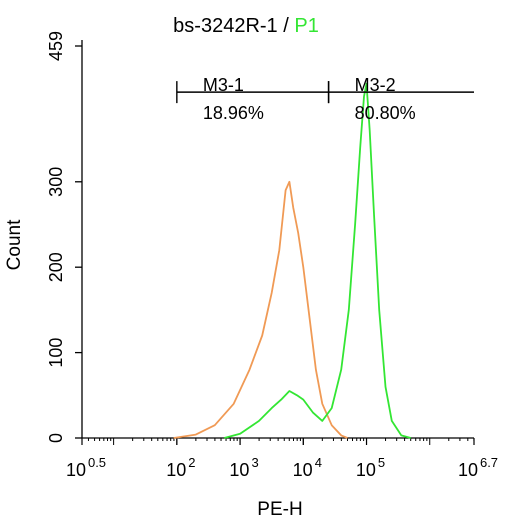  I want to click on x-tick-exponent: 6.7, so click(489, 462).